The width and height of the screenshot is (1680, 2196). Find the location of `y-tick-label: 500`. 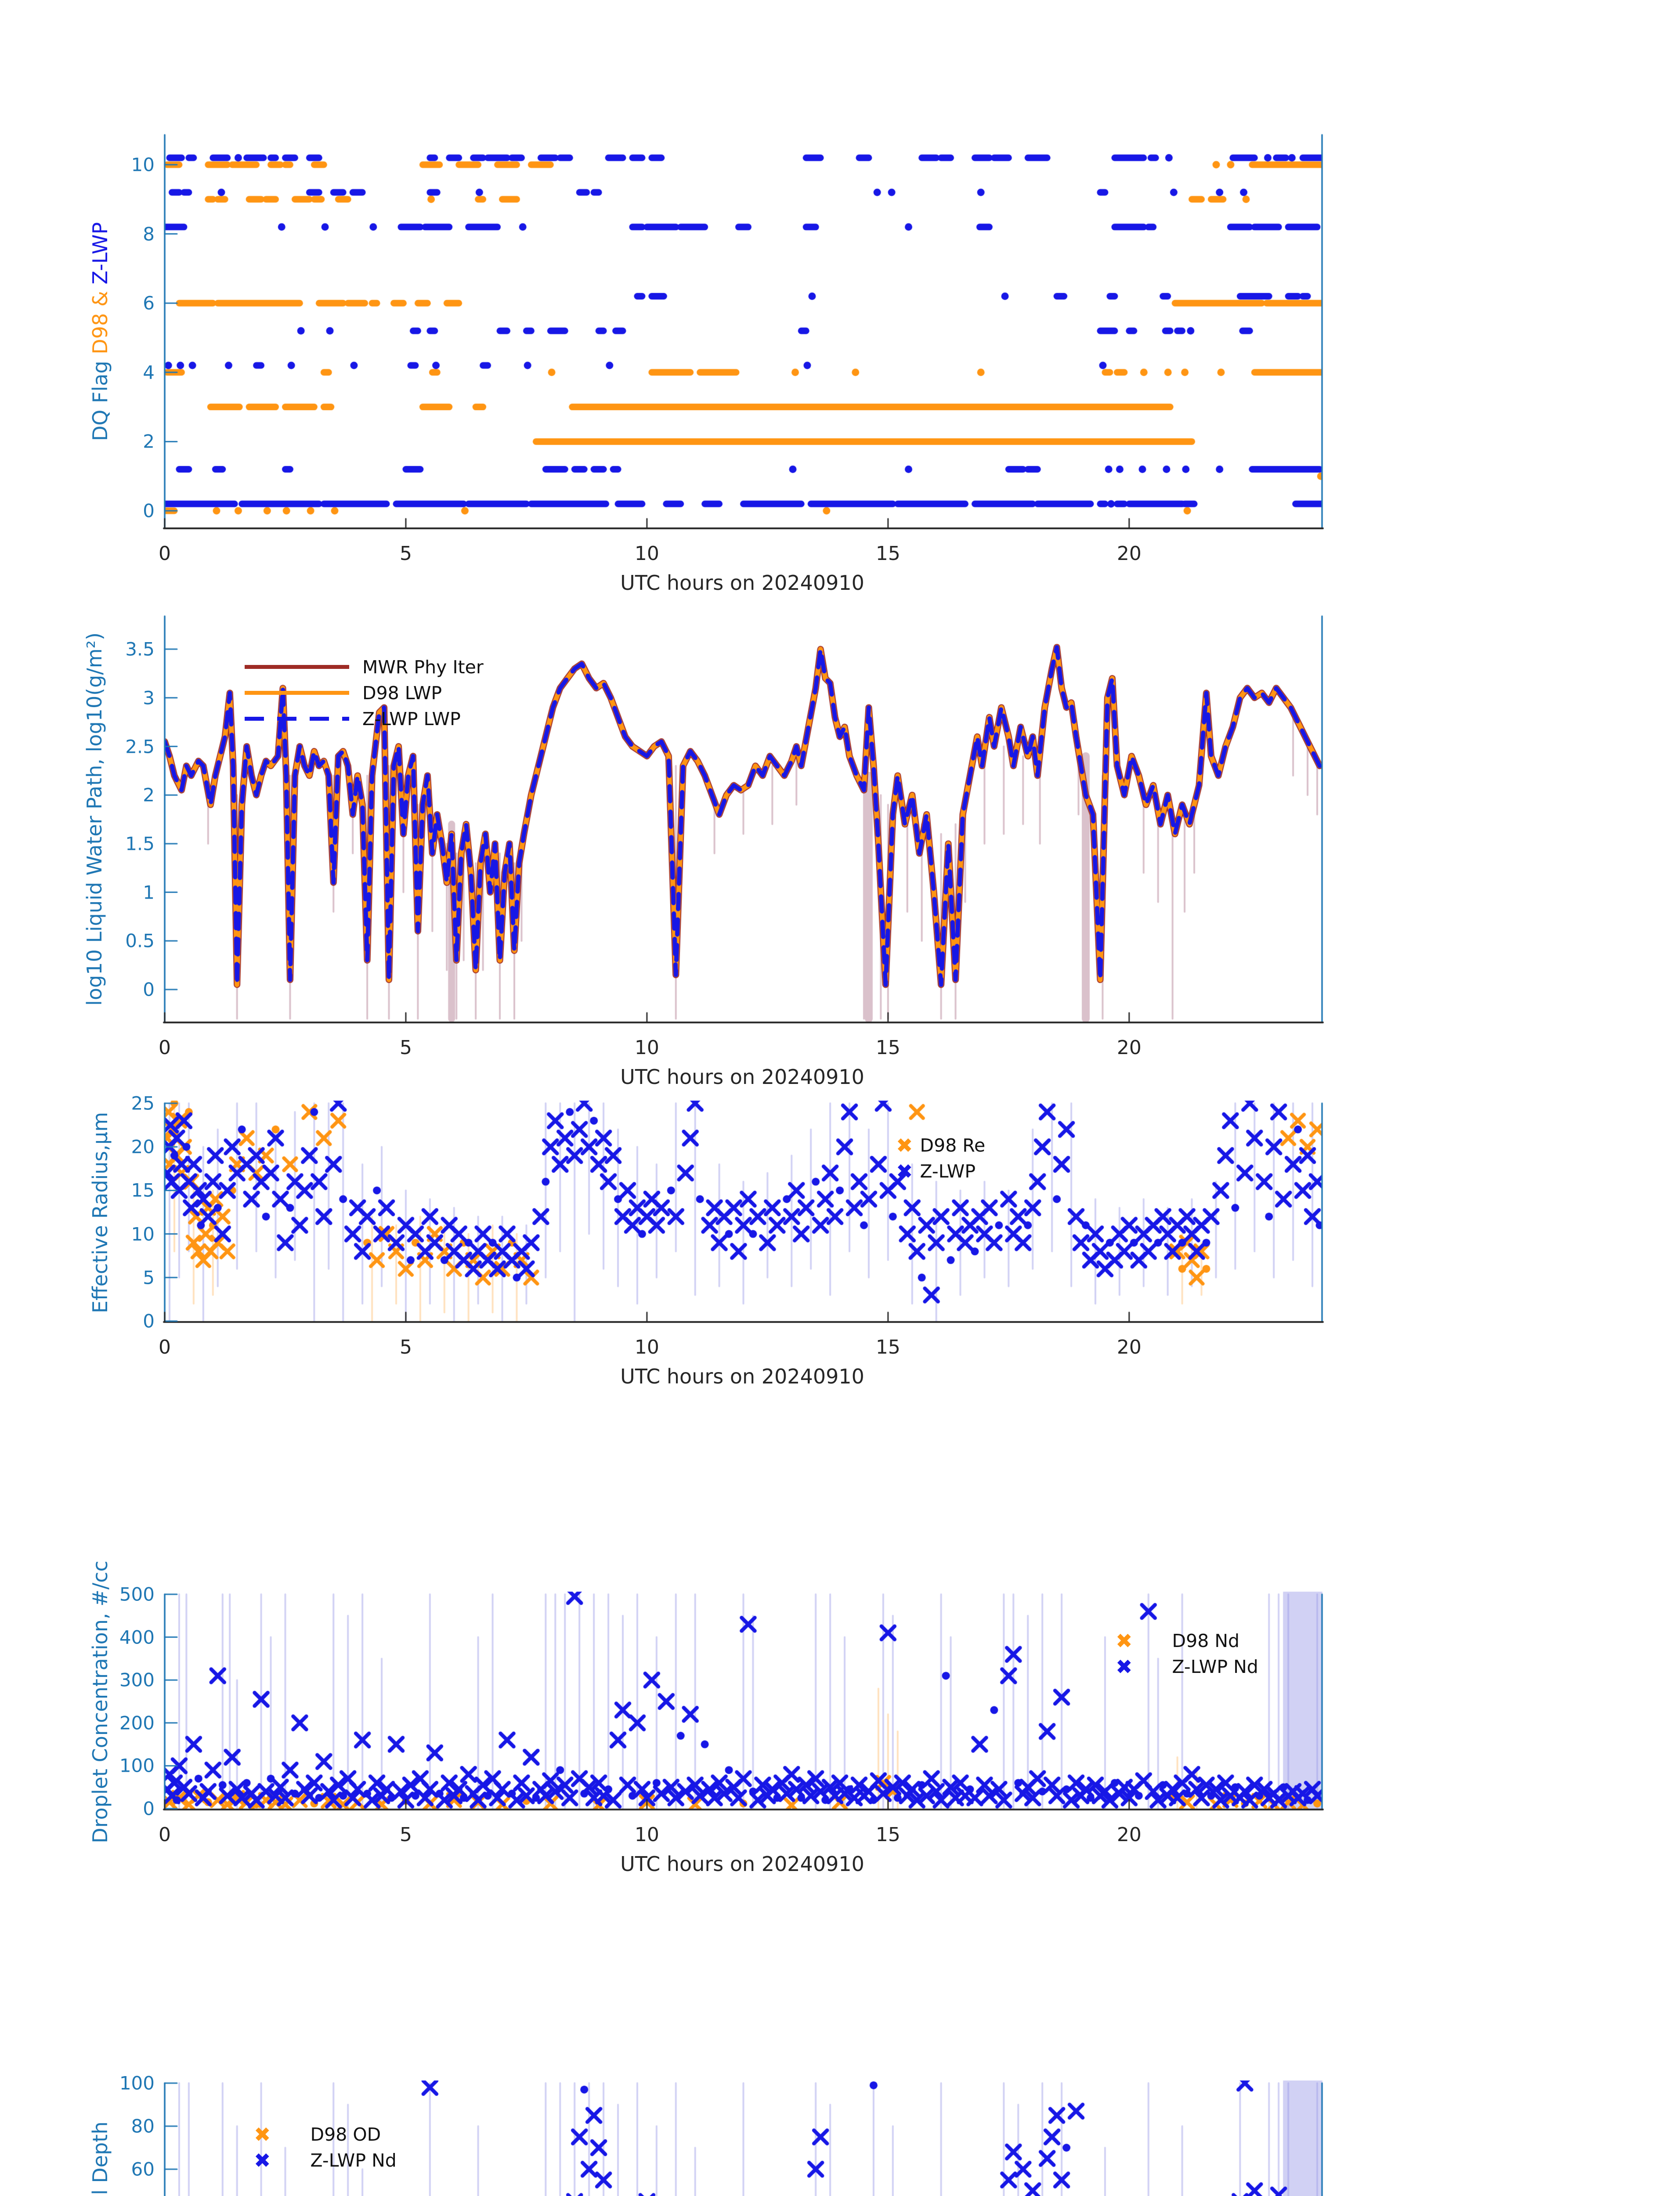

y-tick-label: 500 is located at coordinates (137, 1594).